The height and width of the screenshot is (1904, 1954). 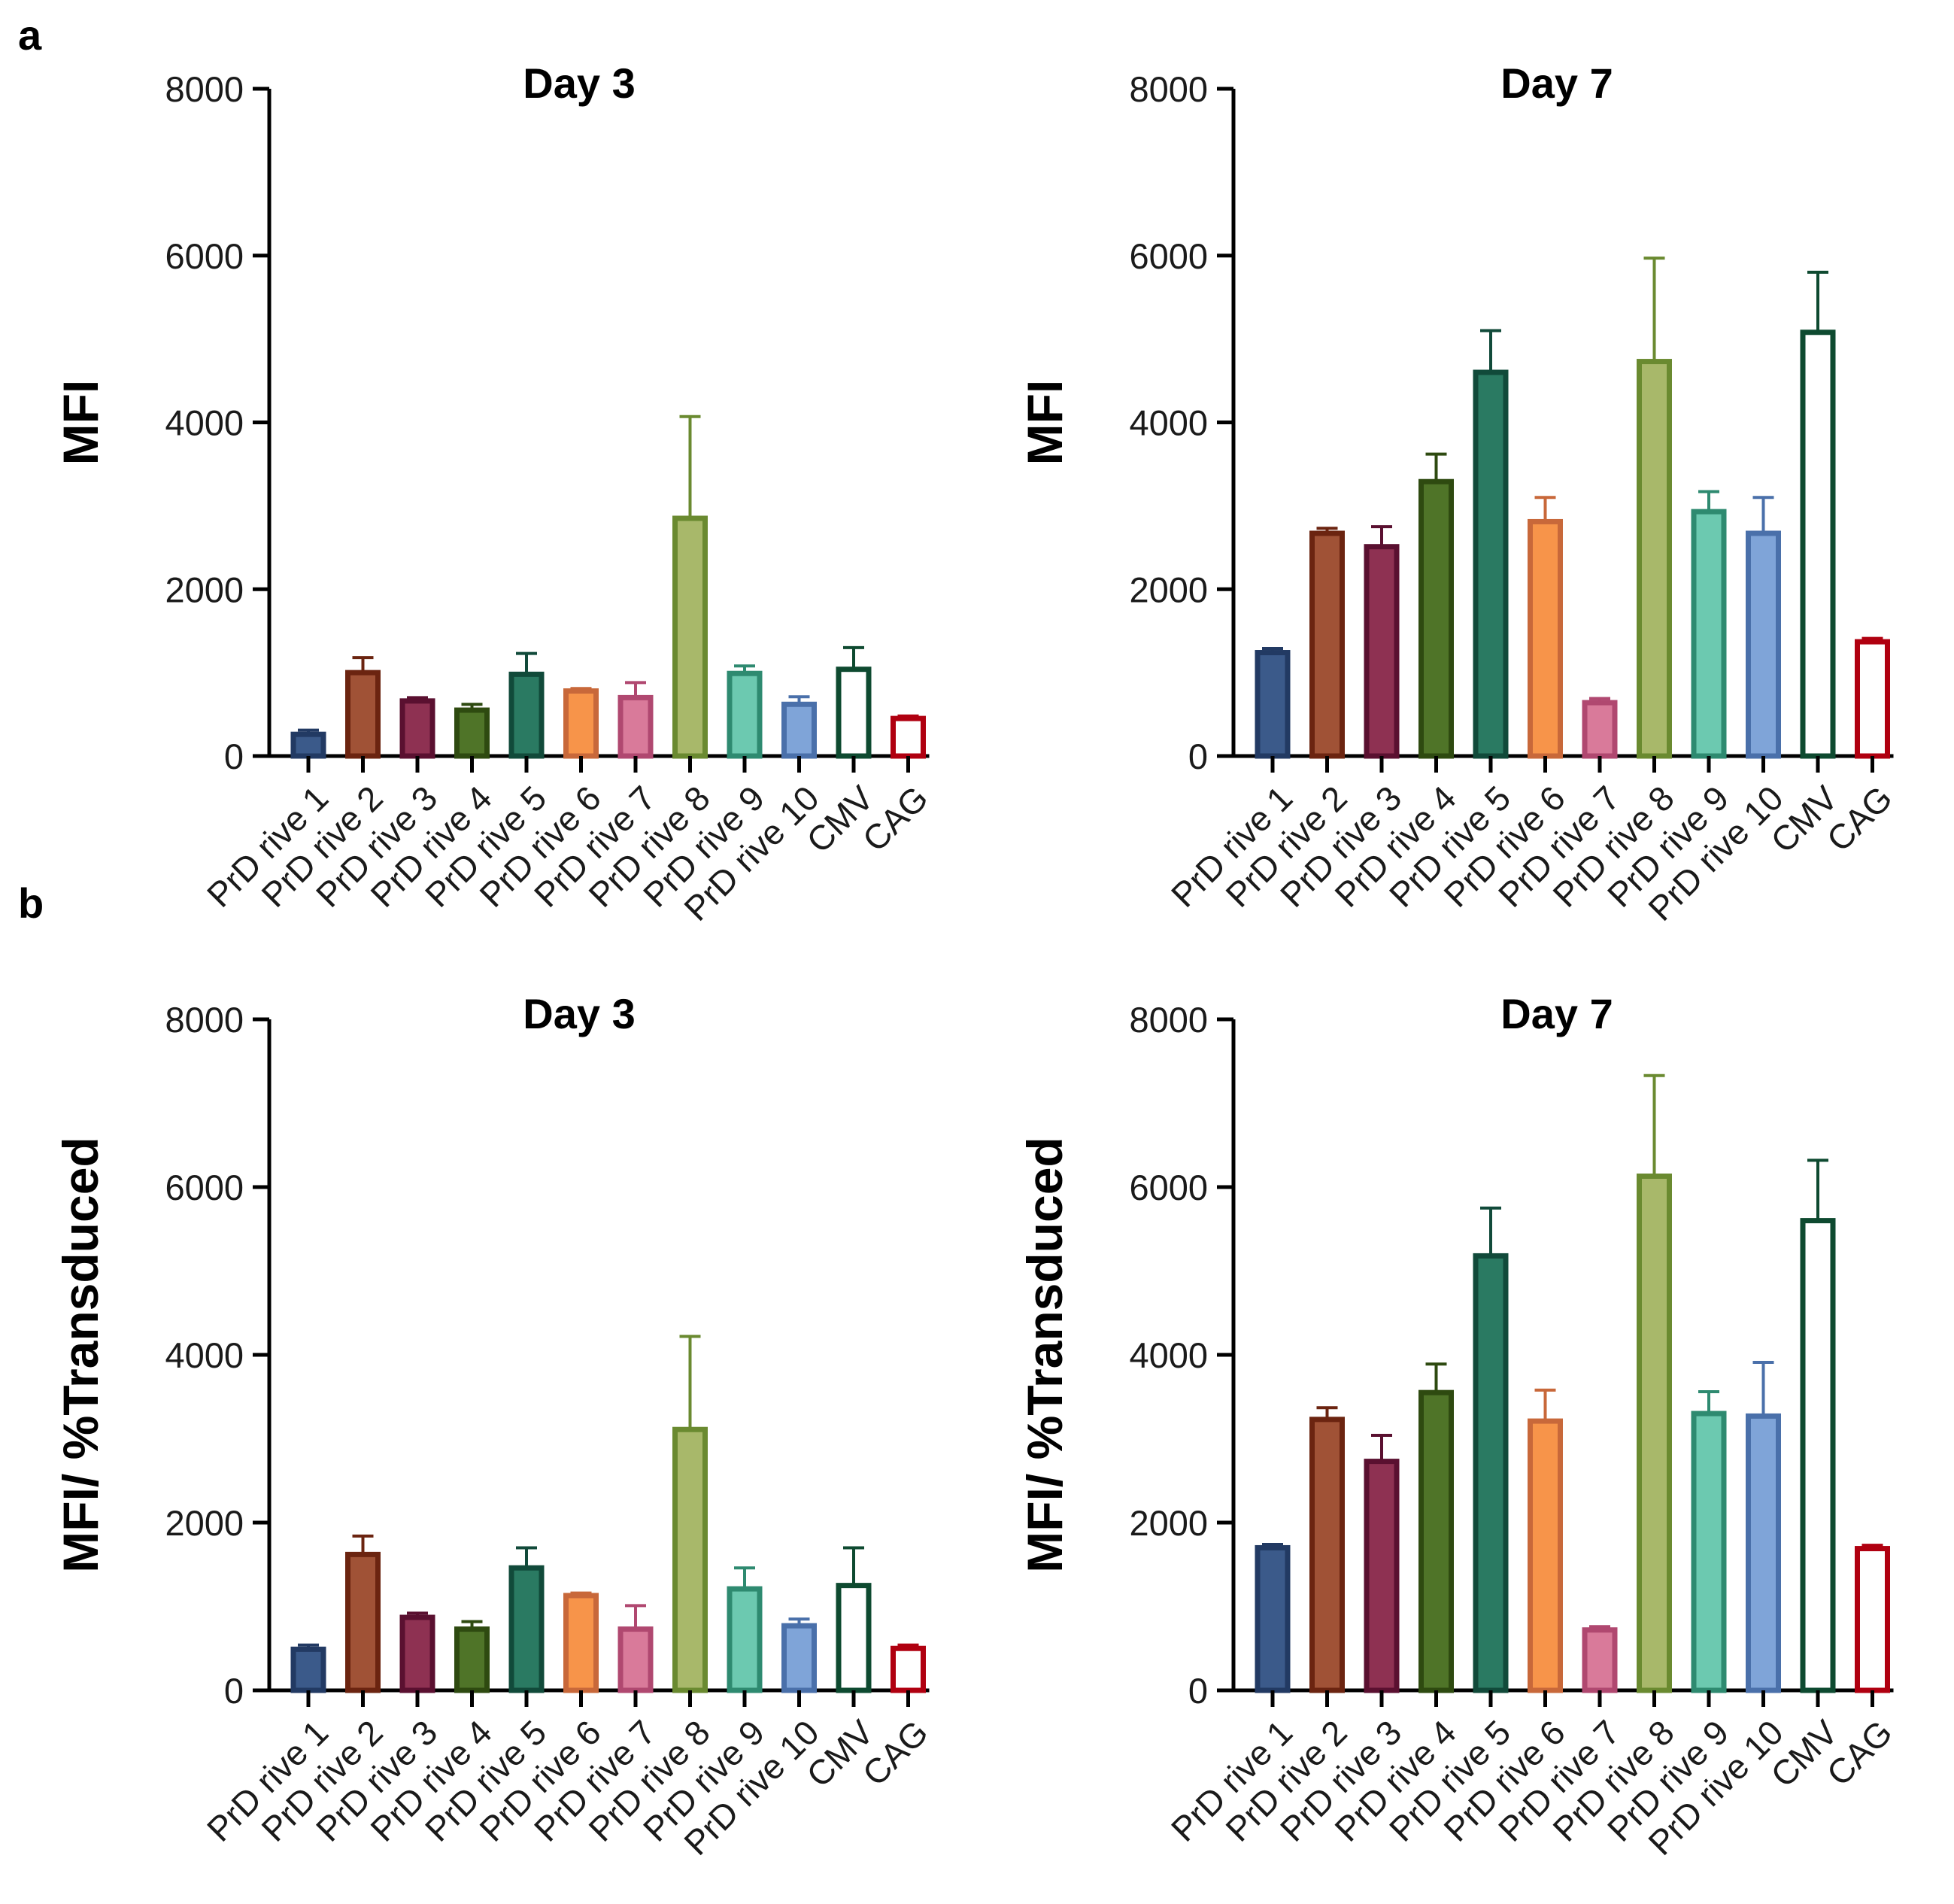 I want to click on panel-label-a: a, so click(x=30, y=35).